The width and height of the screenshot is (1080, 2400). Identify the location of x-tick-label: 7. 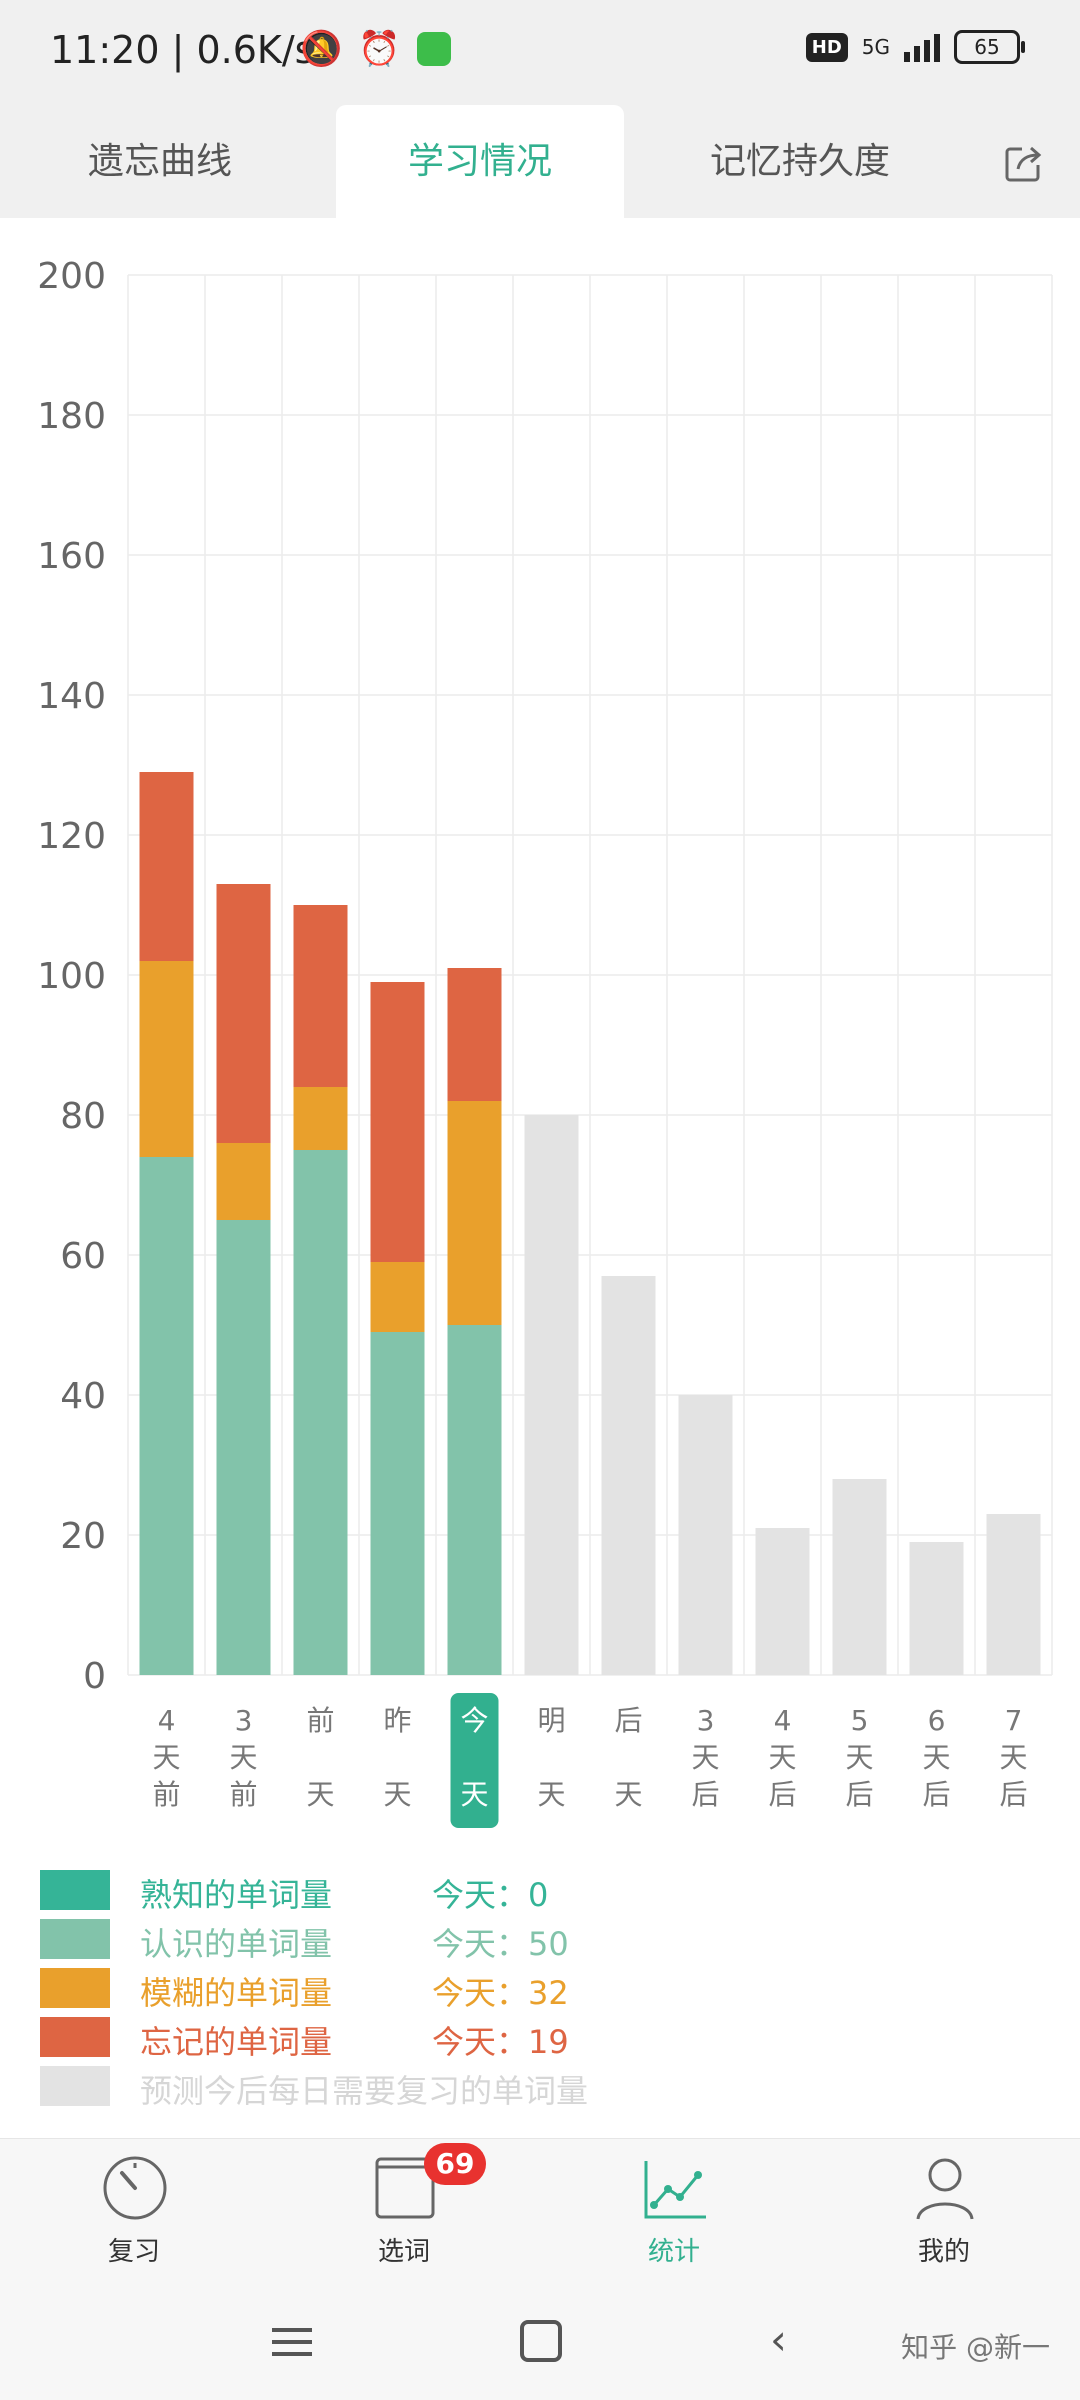
(1014, 1720).